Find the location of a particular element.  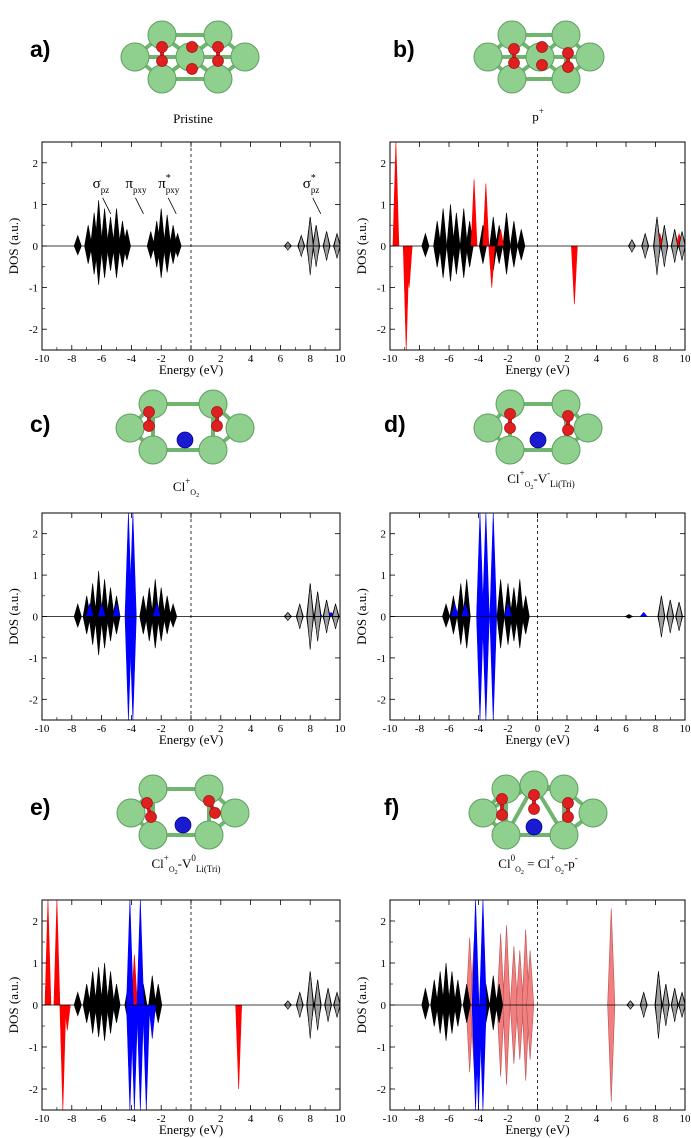

y-axis-label: DOS (a.u.) is located at coordinates (361, 246).